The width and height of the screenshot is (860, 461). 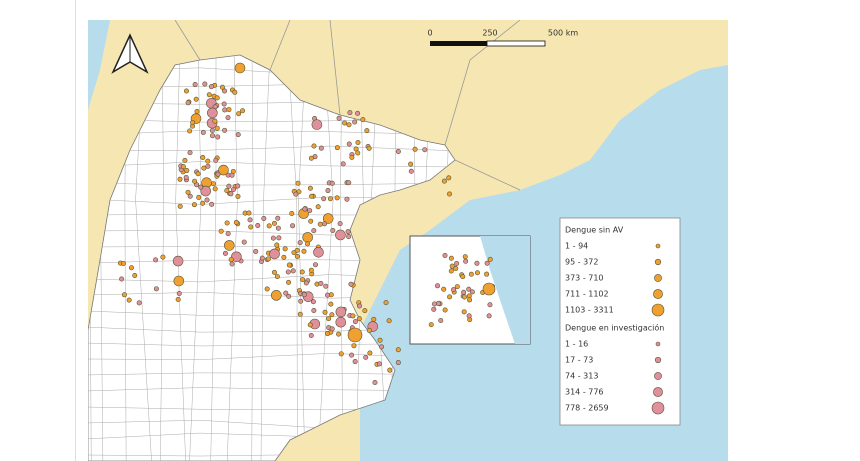 I want to click on scale-bar: 0 250 500 km, so click(x=502, y=38).